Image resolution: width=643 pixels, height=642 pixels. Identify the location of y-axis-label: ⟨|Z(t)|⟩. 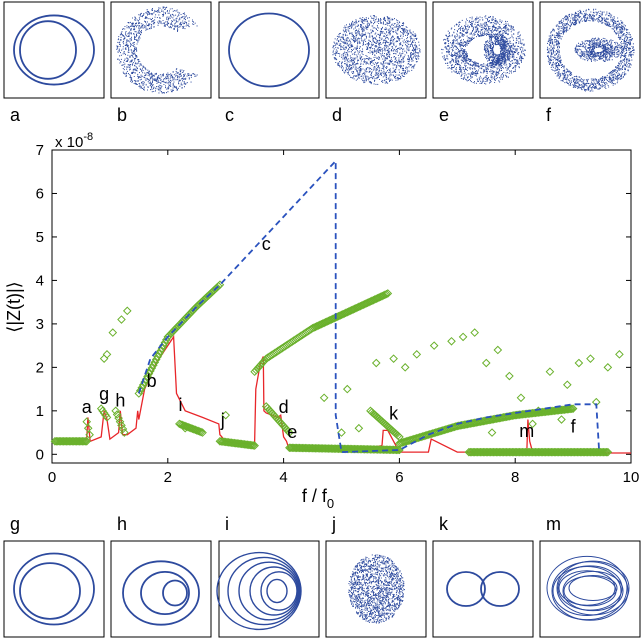
(14, 306).